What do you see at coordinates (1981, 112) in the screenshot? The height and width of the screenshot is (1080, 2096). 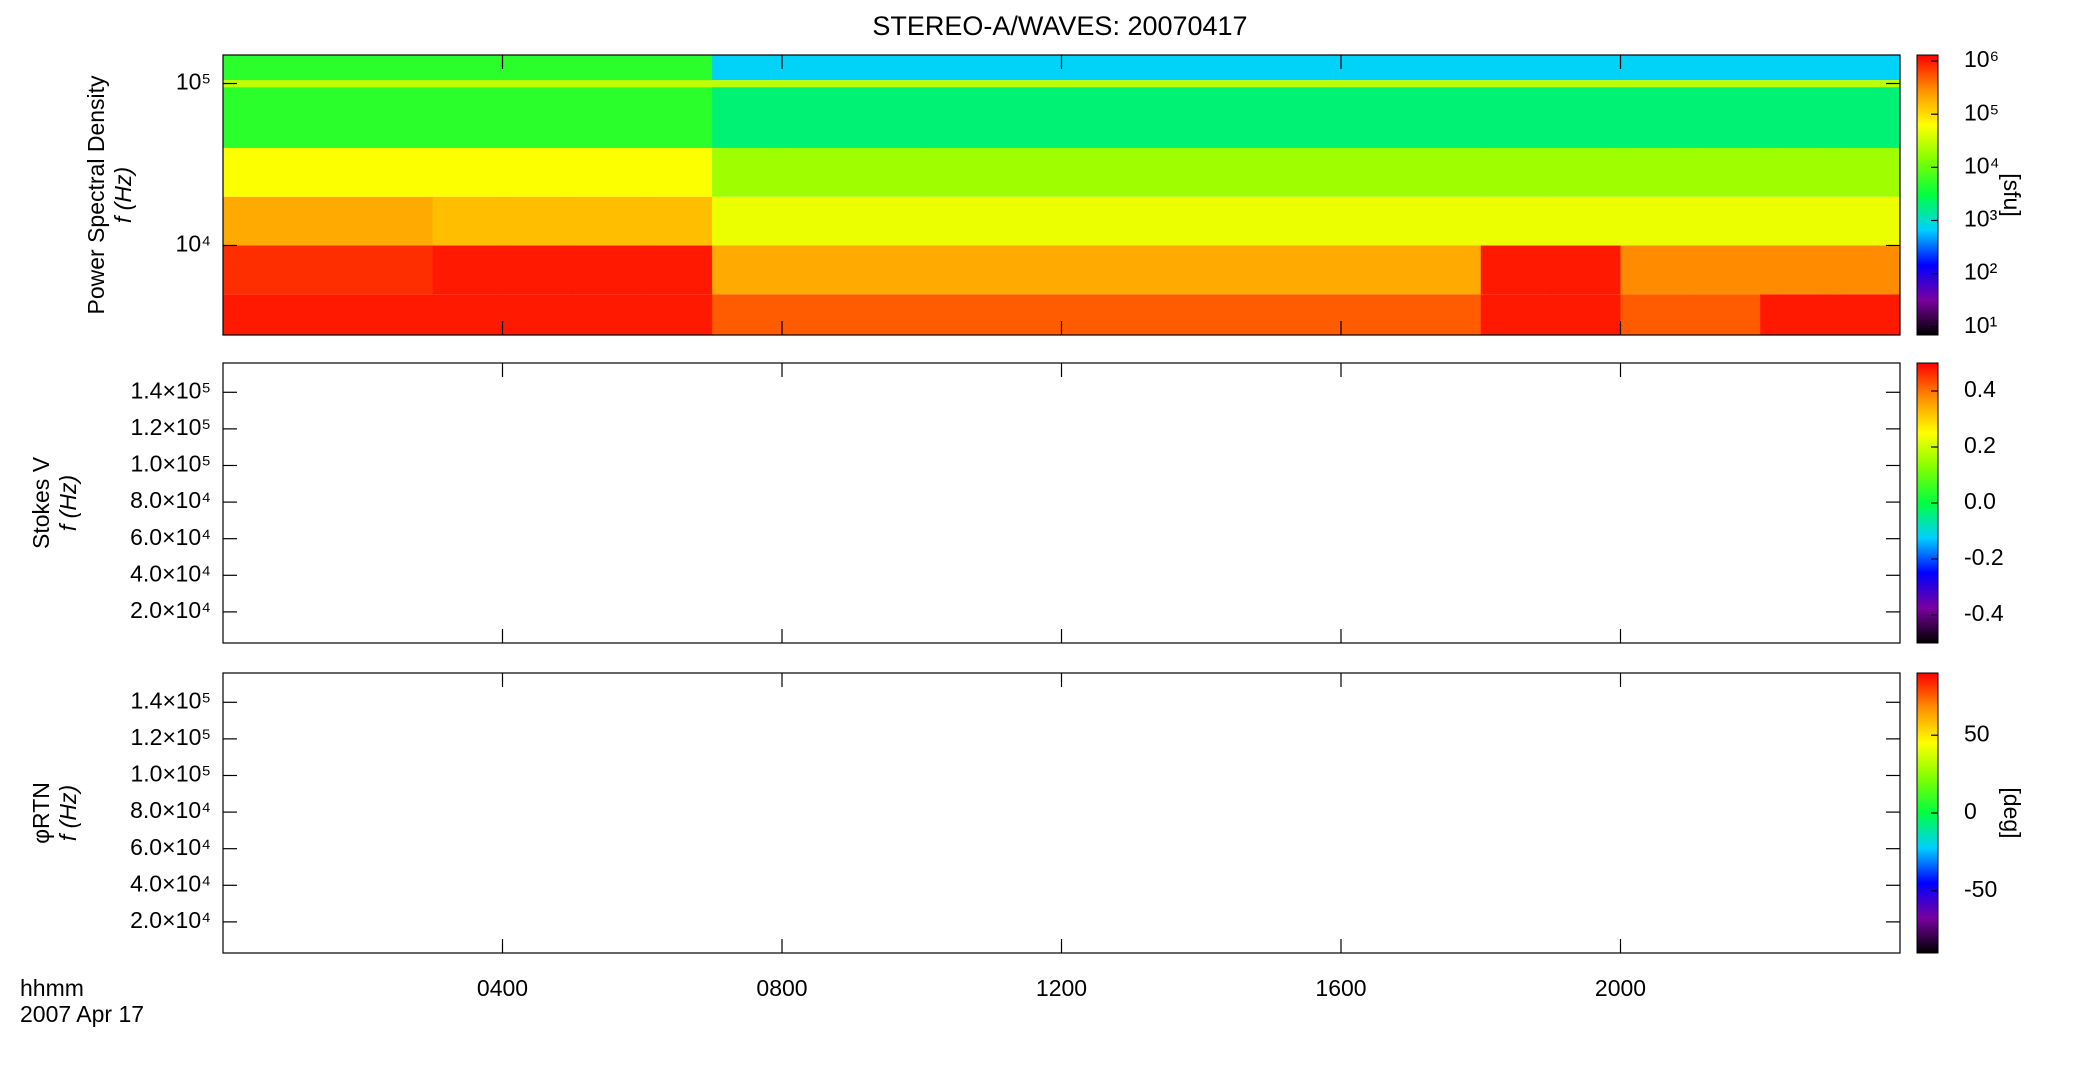 I see `colorbar-tick-label: 10⁵` at bounding box center [1981, 112].